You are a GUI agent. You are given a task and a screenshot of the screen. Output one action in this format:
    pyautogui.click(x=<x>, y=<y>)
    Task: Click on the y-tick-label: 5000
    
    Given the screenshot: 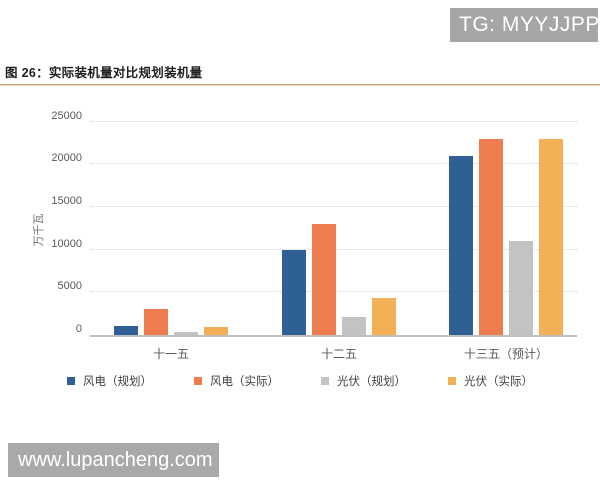 What is the action you would take?
    pyautogui.click(x=69, y=286)
    